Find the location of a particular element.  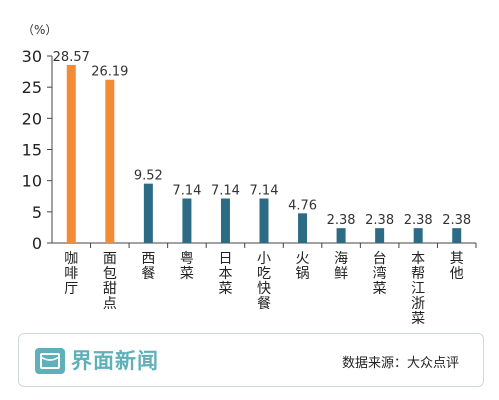

y-tick-label: 30 is located at coordinates (32, 56).